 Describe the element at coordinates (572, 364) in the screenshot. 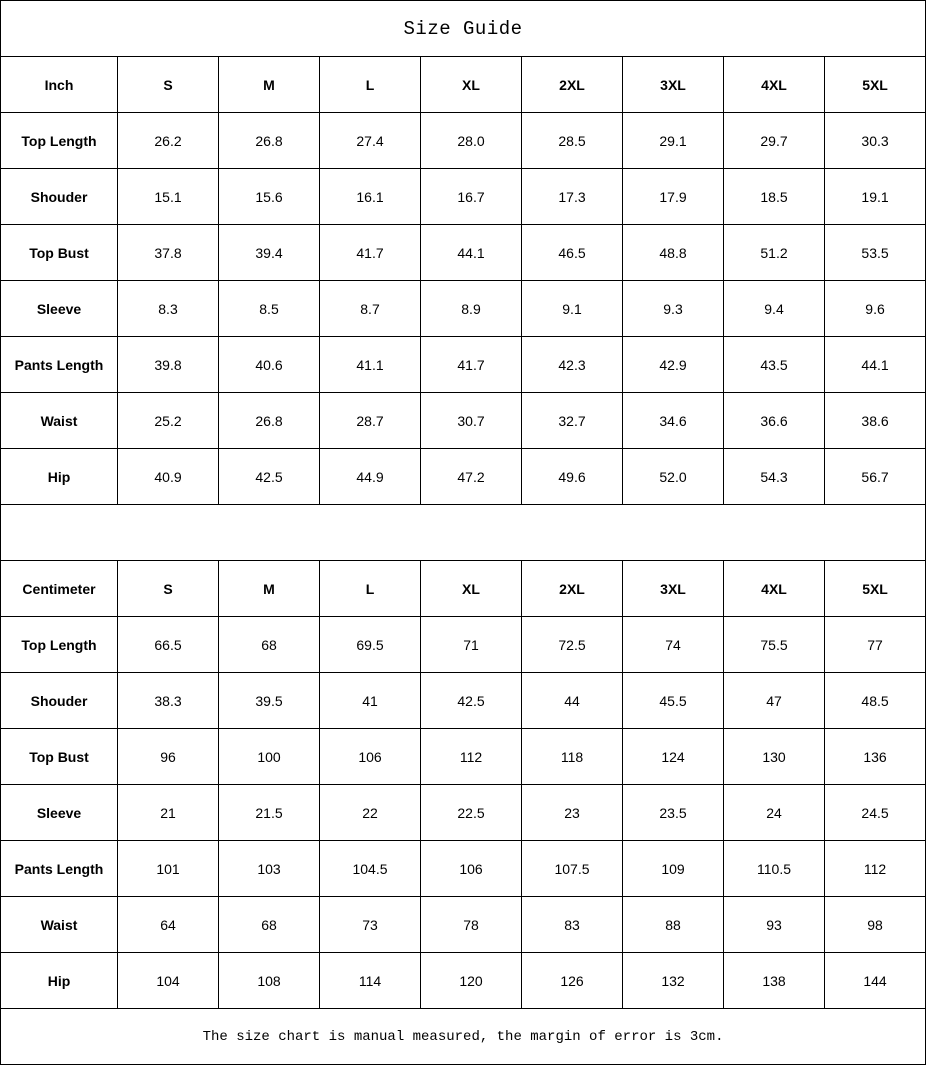

I see `measurement-value: 42.3` at that location.